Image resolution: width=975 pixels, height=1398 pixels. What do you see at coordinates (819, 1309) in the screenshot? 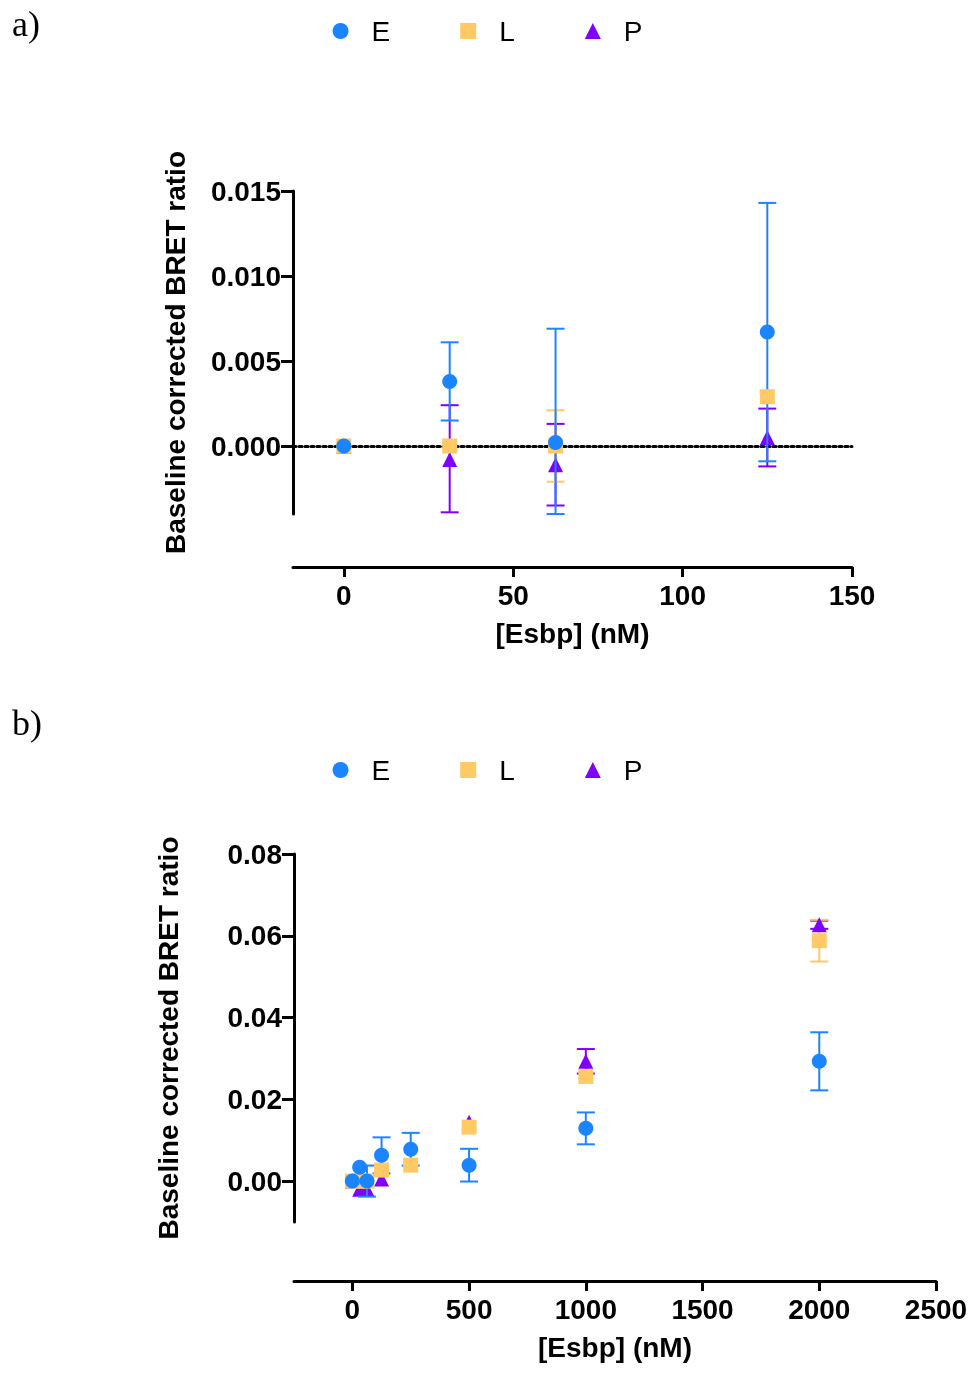
I see `x-tick-label: 2000` at bounding box center [819, 1309].